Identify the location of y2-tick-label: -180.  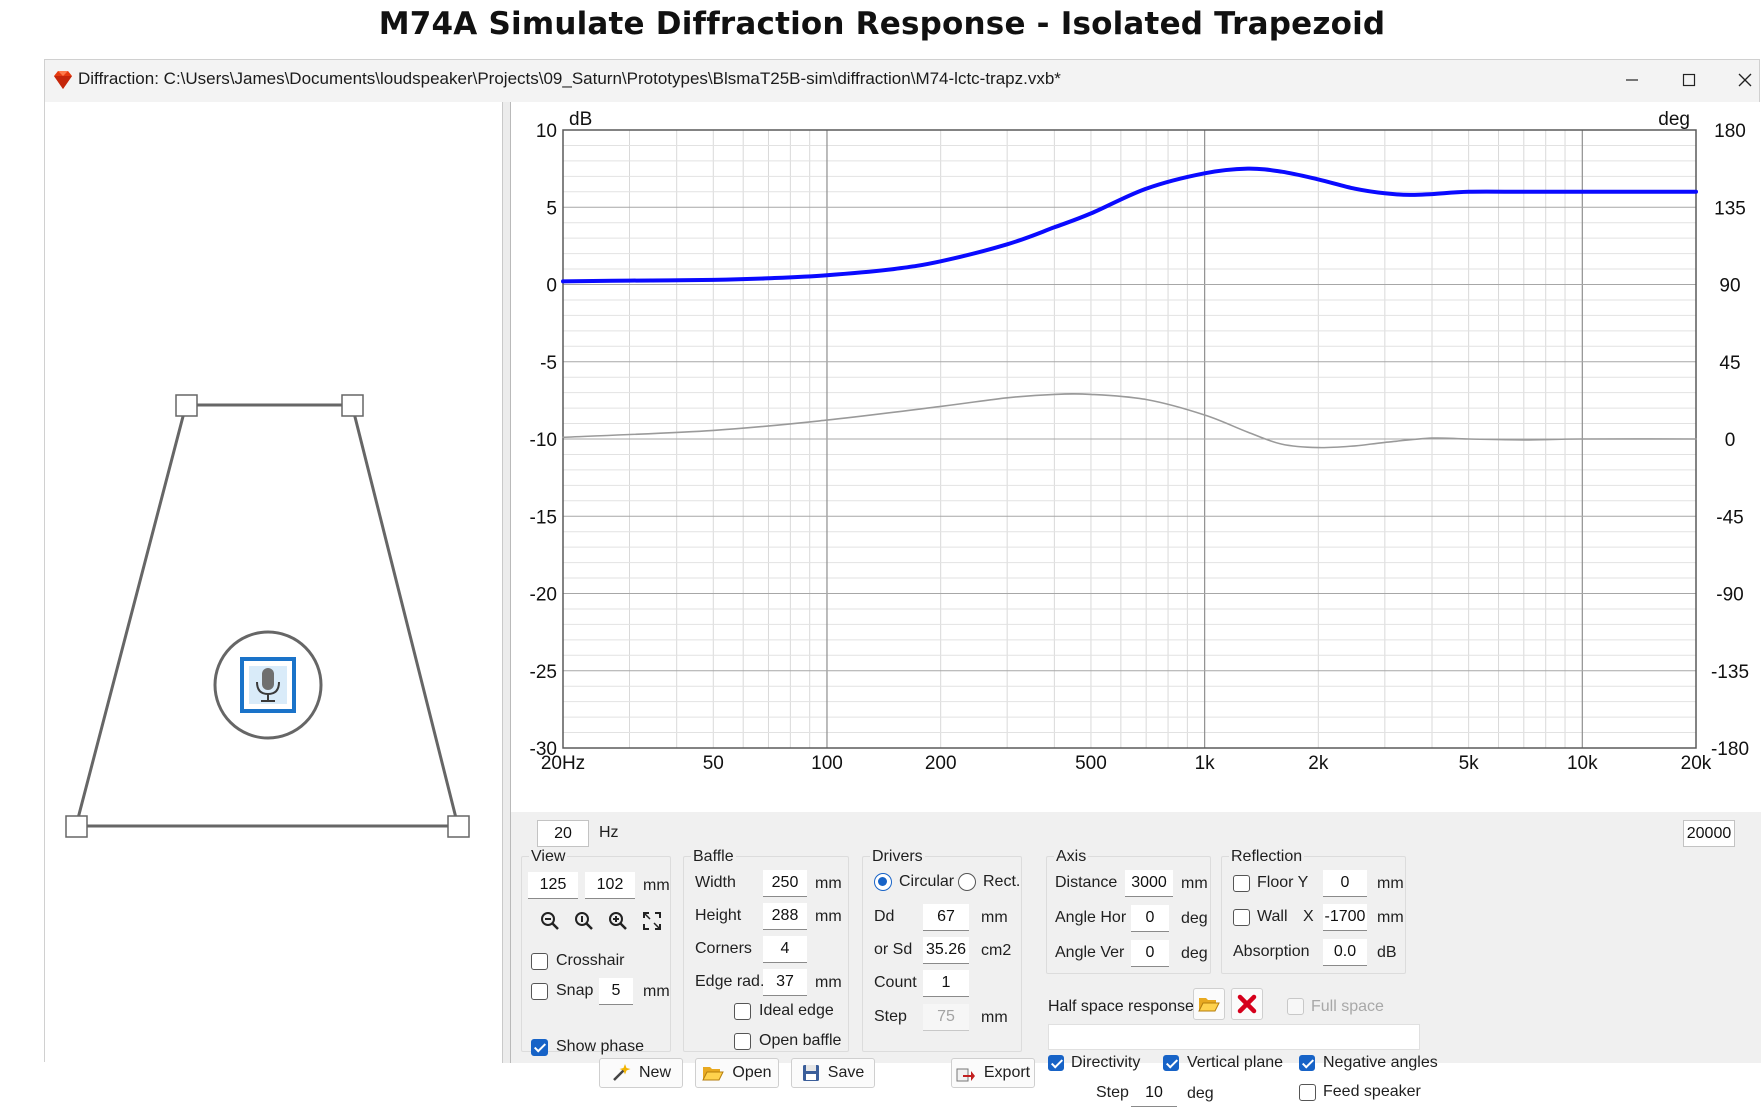
(1730, 749).